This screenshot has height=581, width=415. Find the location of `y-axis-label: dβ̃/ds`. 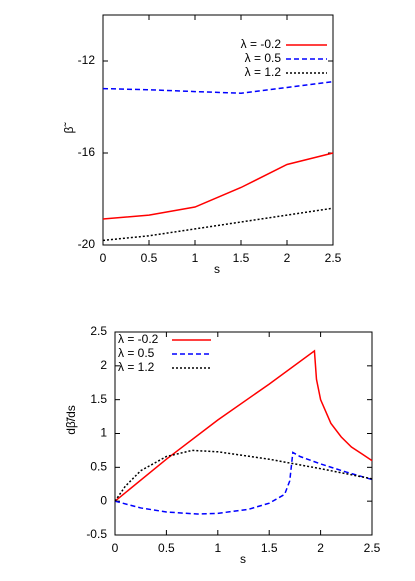

y-axis-label: dβ̃/ds is located at coordinates (71, 420).